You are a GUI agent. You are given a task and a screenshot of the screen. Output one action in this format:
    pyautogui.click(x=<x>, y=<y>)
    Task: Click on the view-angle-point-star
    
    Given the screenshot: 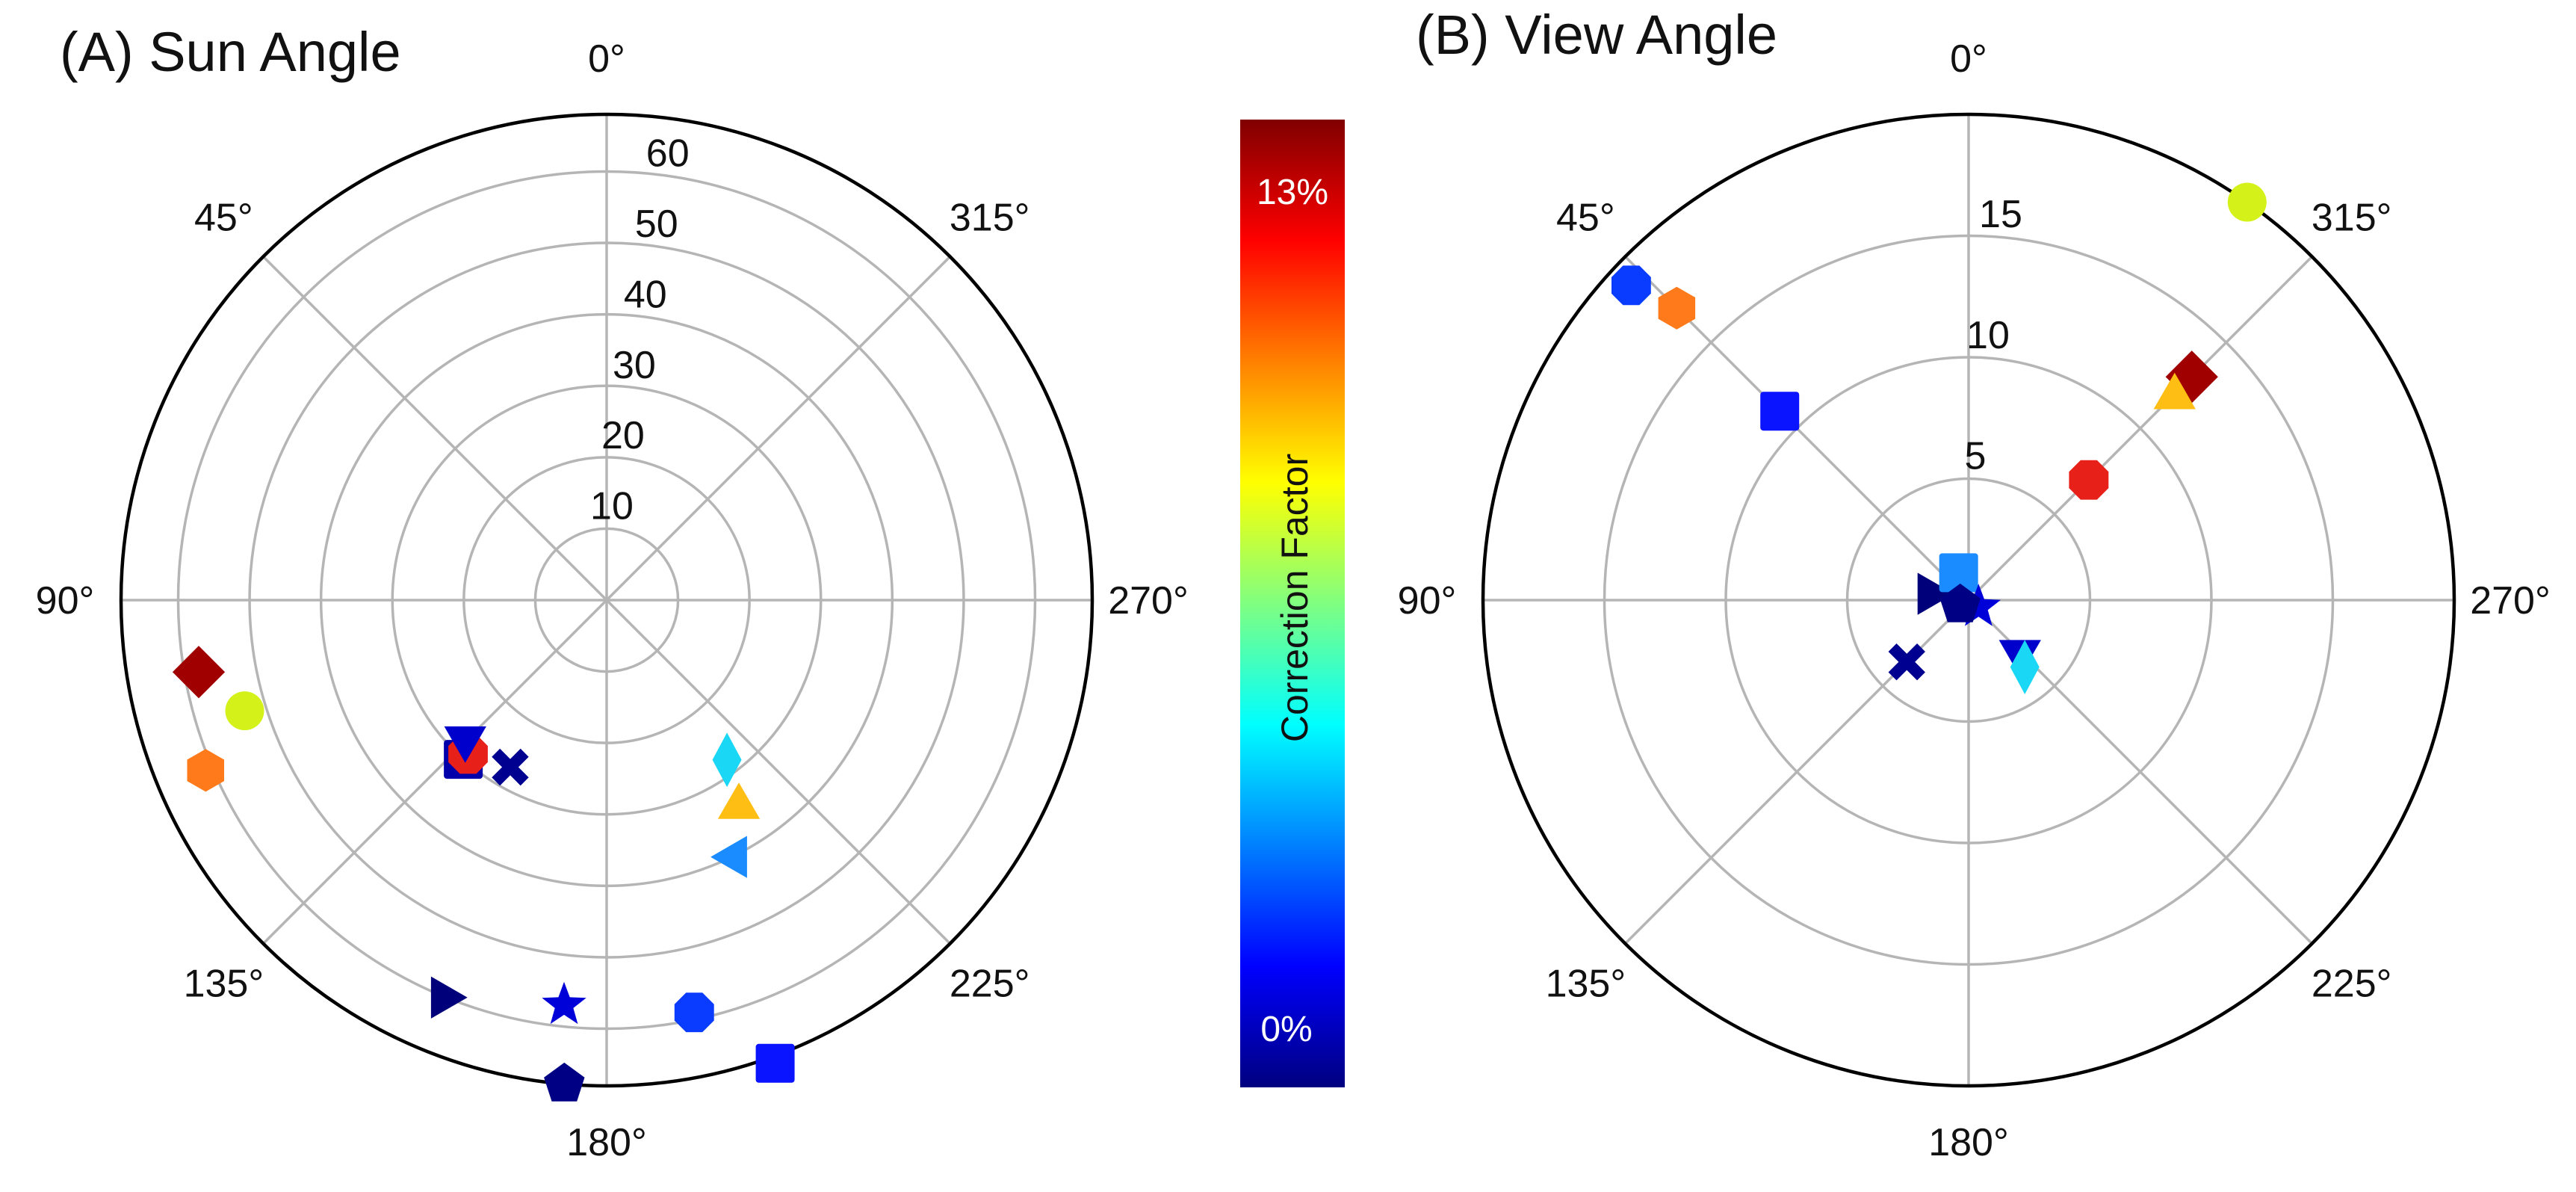 What is the action you would take?
    pyautogui.click(x=1978, y=605)
    